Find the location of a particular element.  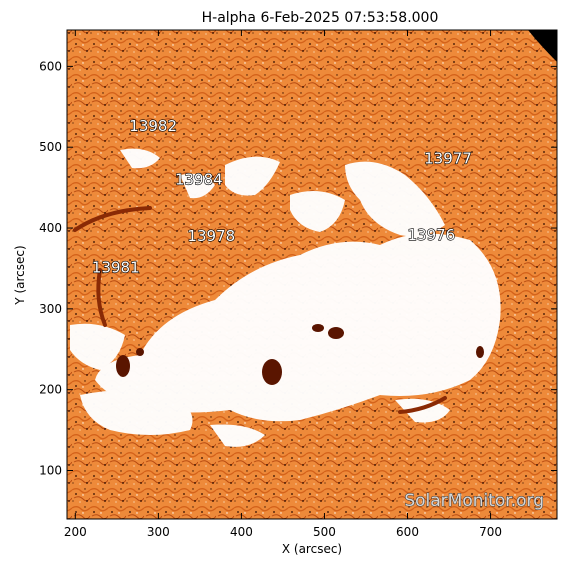

y-tick-label: 500 is located at coordinates (50, 147).